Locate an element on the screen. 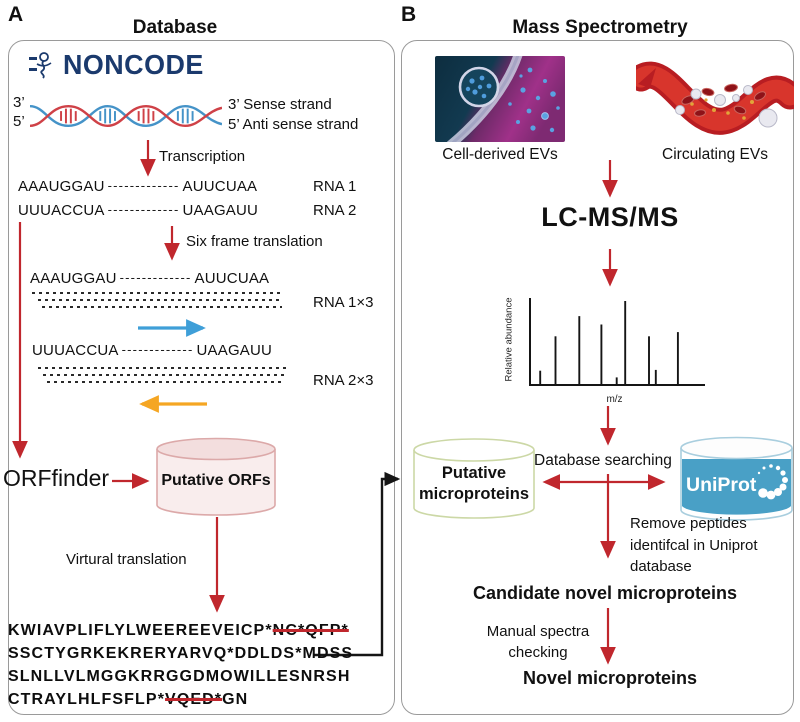 The image size is (800, 722). putative-microproteins-cylinder-shape is located at coordinates (474, 478).